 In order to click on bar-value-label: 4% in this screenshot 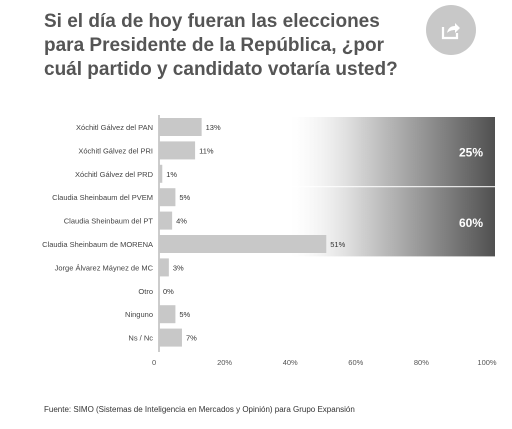, I will do `click(181, 221)`.